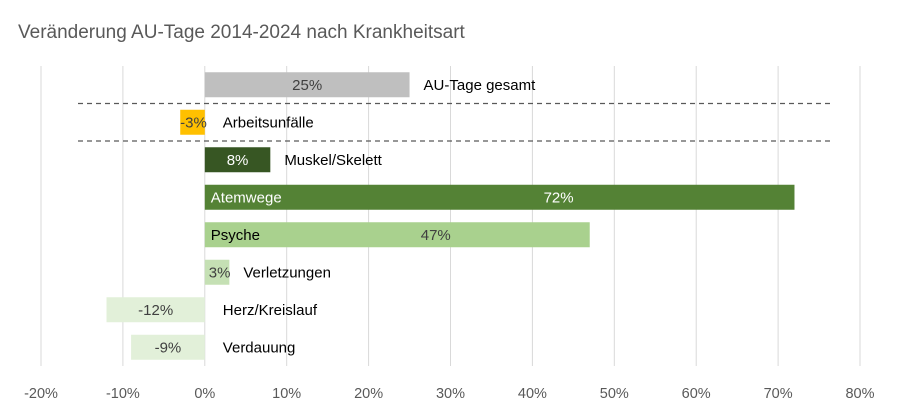 The width and height of the screenshot is (900, 416). I want to click on x-tick-label: 50%, so click(614, 394).